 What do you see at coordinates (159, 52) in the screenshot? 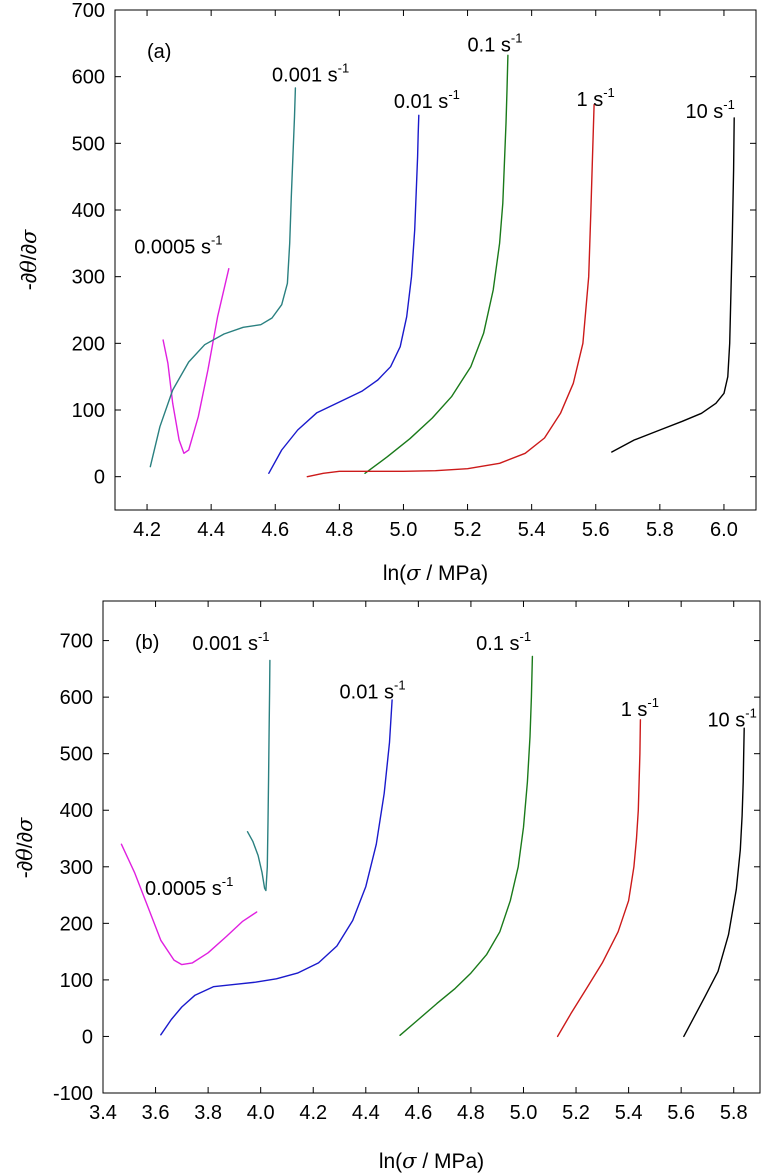
I see `panel-tag: (a)` at bounding box center [159, 52].